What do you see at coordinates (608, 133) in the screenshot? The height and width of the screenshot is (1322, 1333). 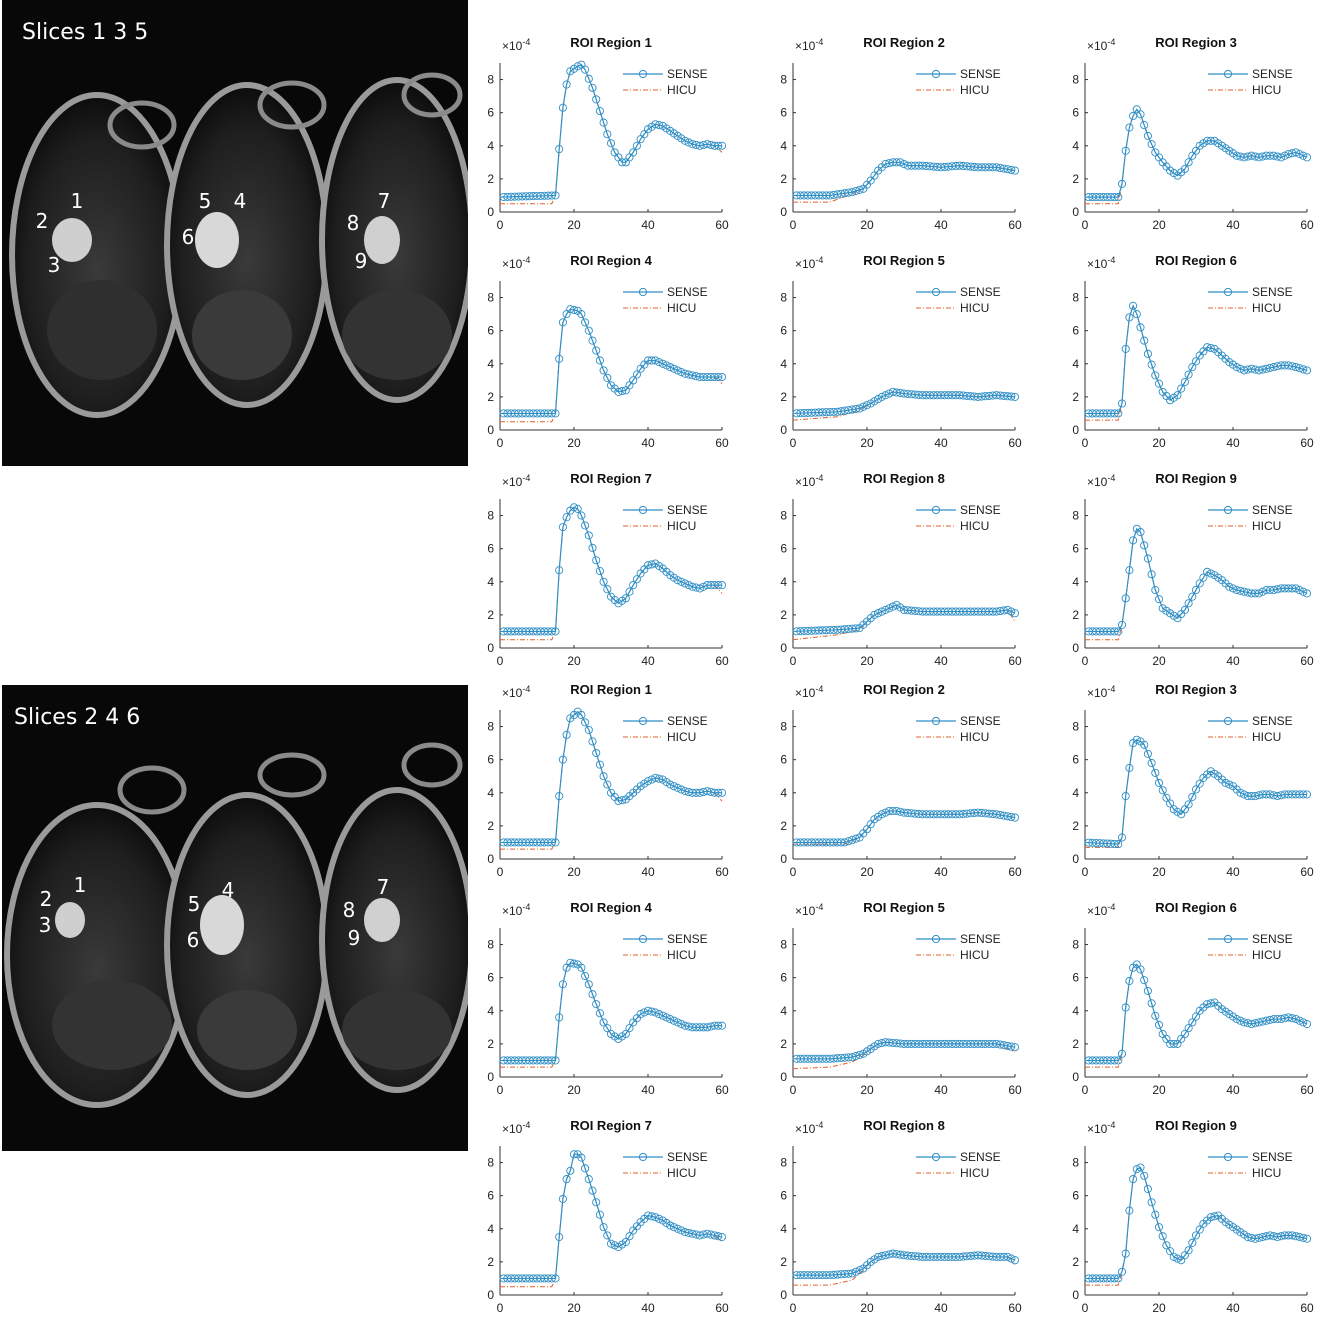 I see `roi-plot: 0 20 40 60 0 2 4 6 8 ×10-4 ROI Region 1 SENSE HICU` at bounding box center [608, 133].